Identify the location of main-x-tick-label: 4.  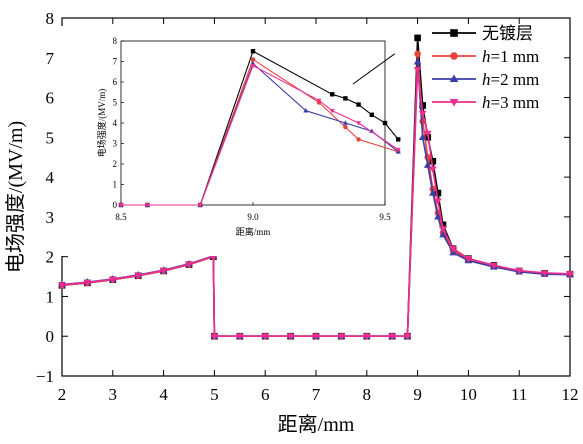
(163, 394).